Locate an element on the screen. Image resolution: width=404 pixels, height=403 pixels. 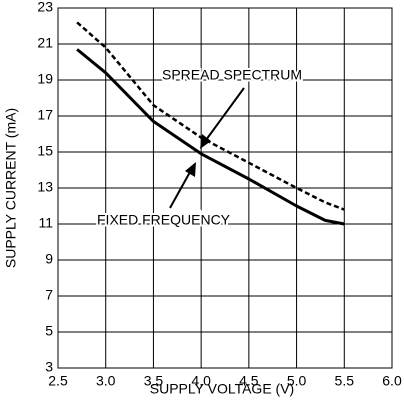
y-tick-label: 21 is located at coordinates (45, 43).